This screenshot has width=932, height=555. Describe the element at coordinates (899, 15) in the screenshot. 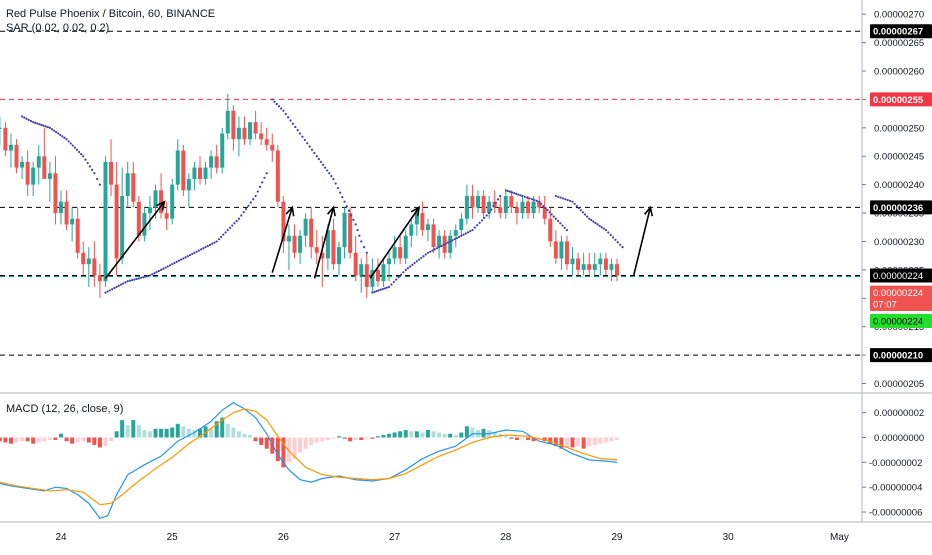

I see `price-tick-label: 0.00000270` at that location.